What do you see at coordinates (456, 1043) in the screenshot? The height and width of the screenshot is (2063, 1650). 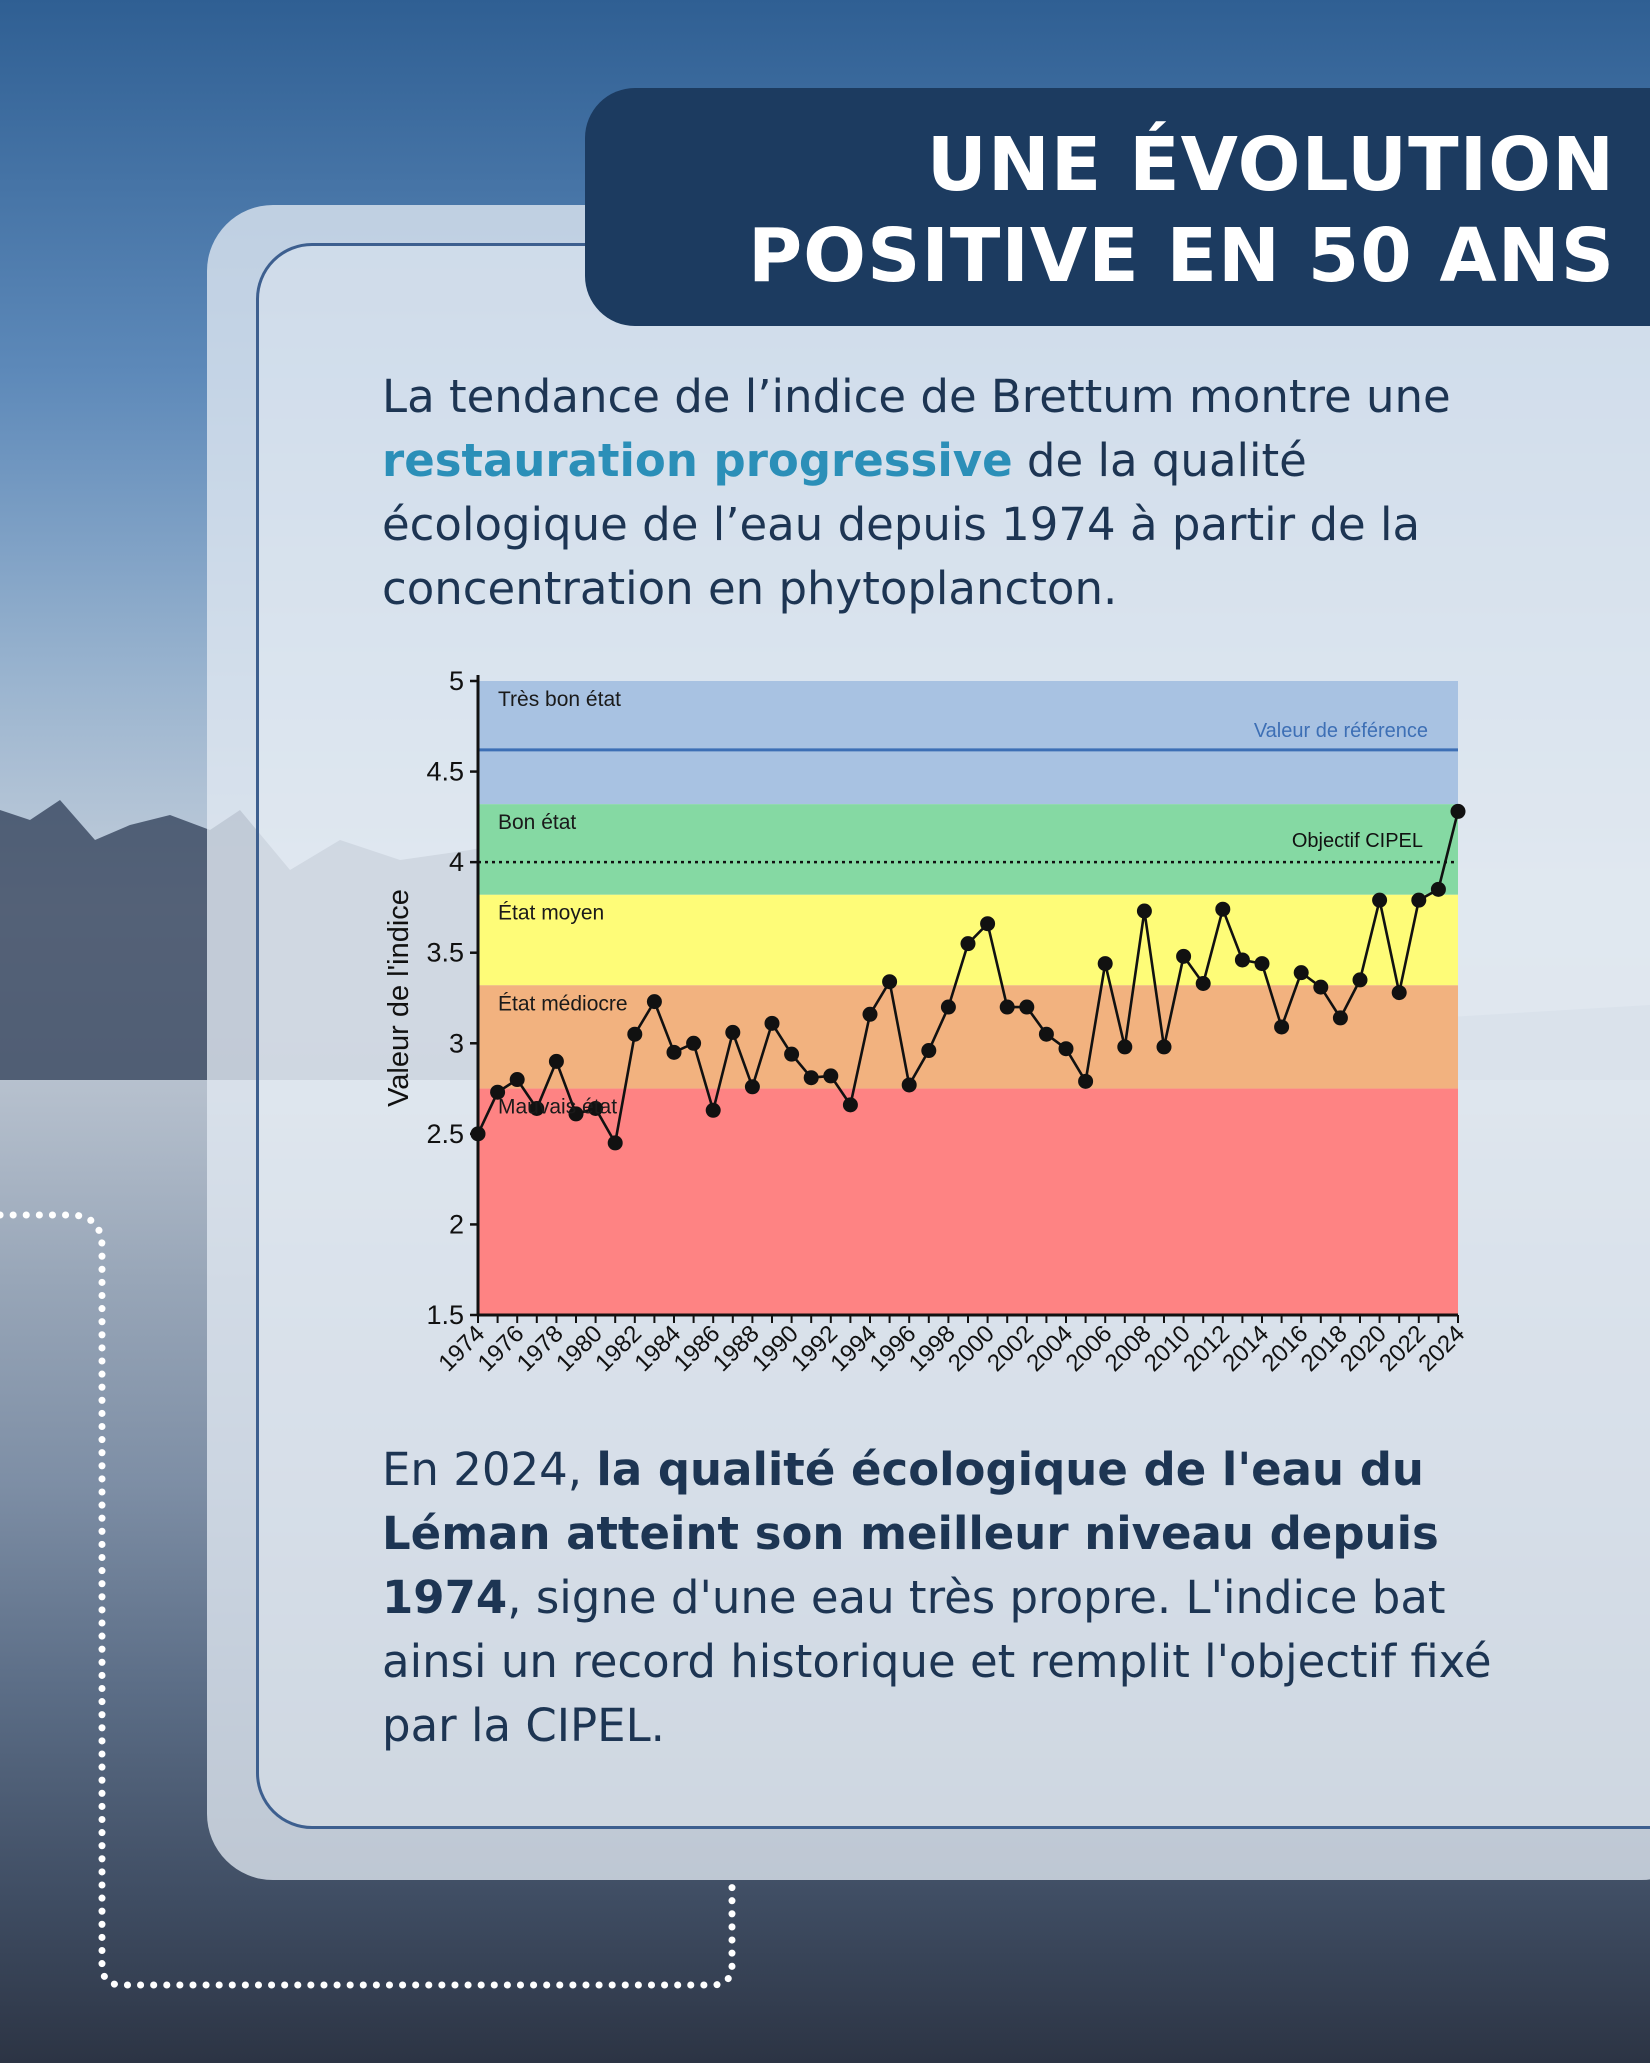 I see `y-tick-label-4: 3` at bounding box center [456, 1043].